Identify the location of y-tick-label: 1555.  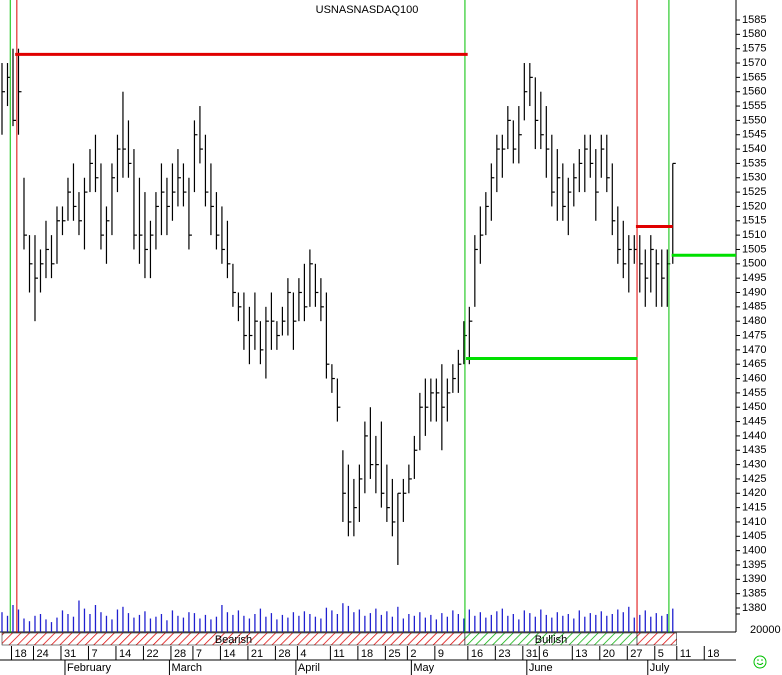
(754, 106).